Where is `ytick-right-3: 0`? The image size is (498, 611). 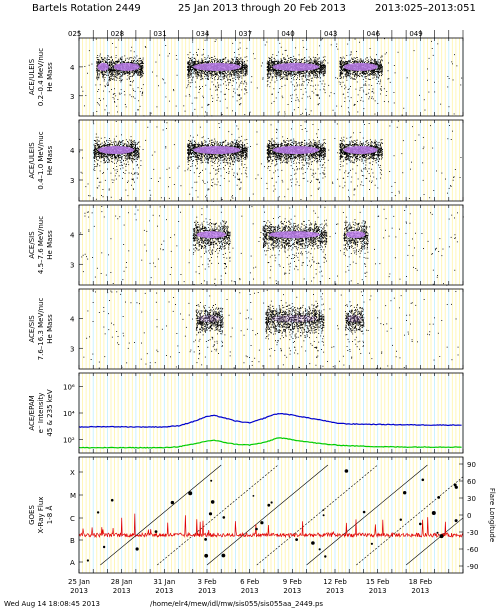 ytick-right-3: 0 is located at coordinates (469, 516).